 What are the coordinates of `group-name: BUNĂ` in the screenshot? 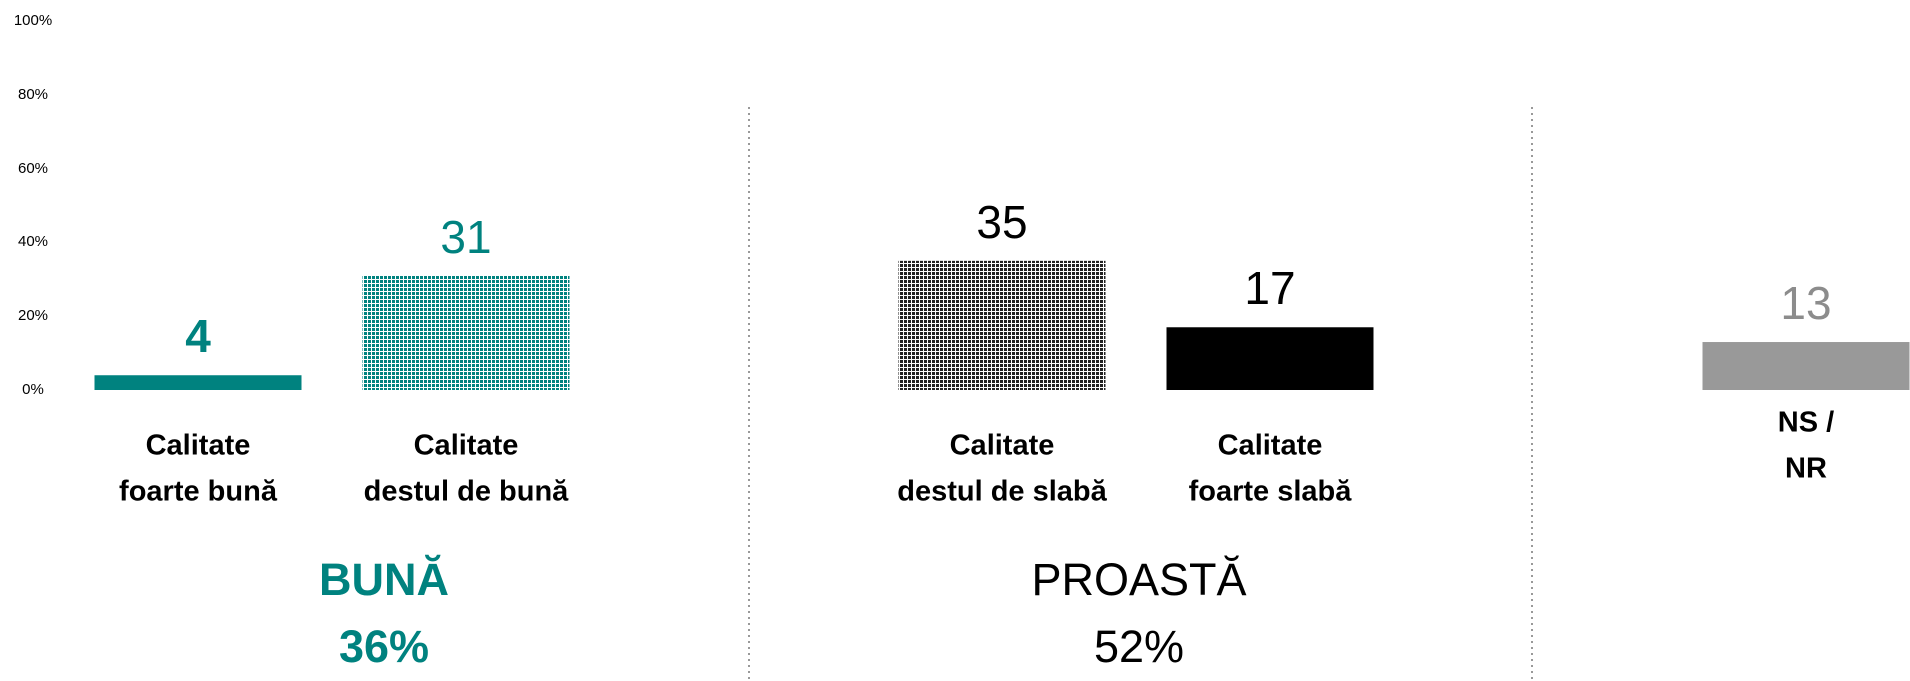 It's located at (384, 579).